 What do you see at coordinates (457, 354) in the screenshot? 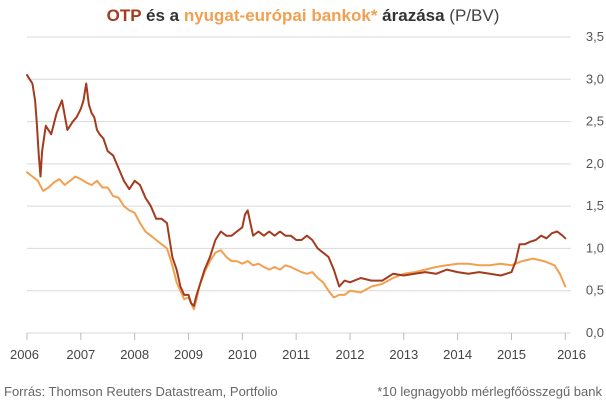
I see `x-tick-label: 2014` at bounding box center [457, 354].